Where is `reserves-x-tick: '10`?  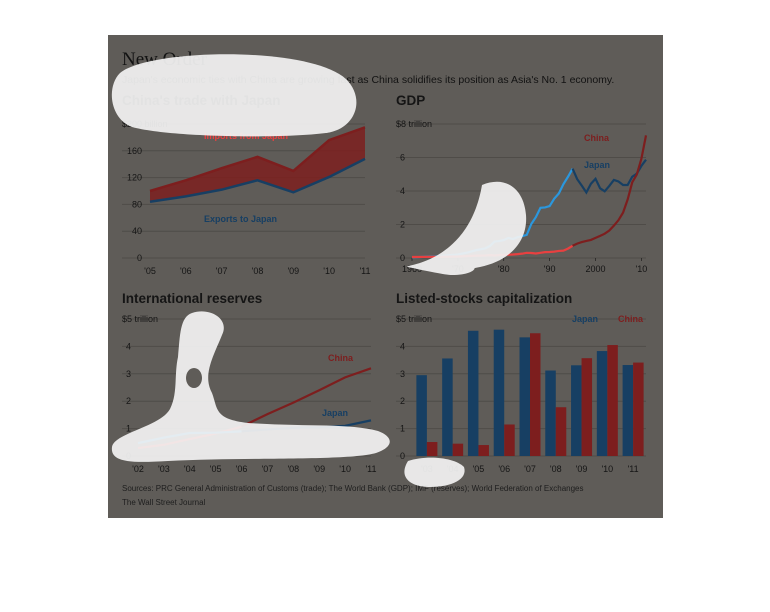 reserves-x-tick: '10 is located at coordinates (345, 469).